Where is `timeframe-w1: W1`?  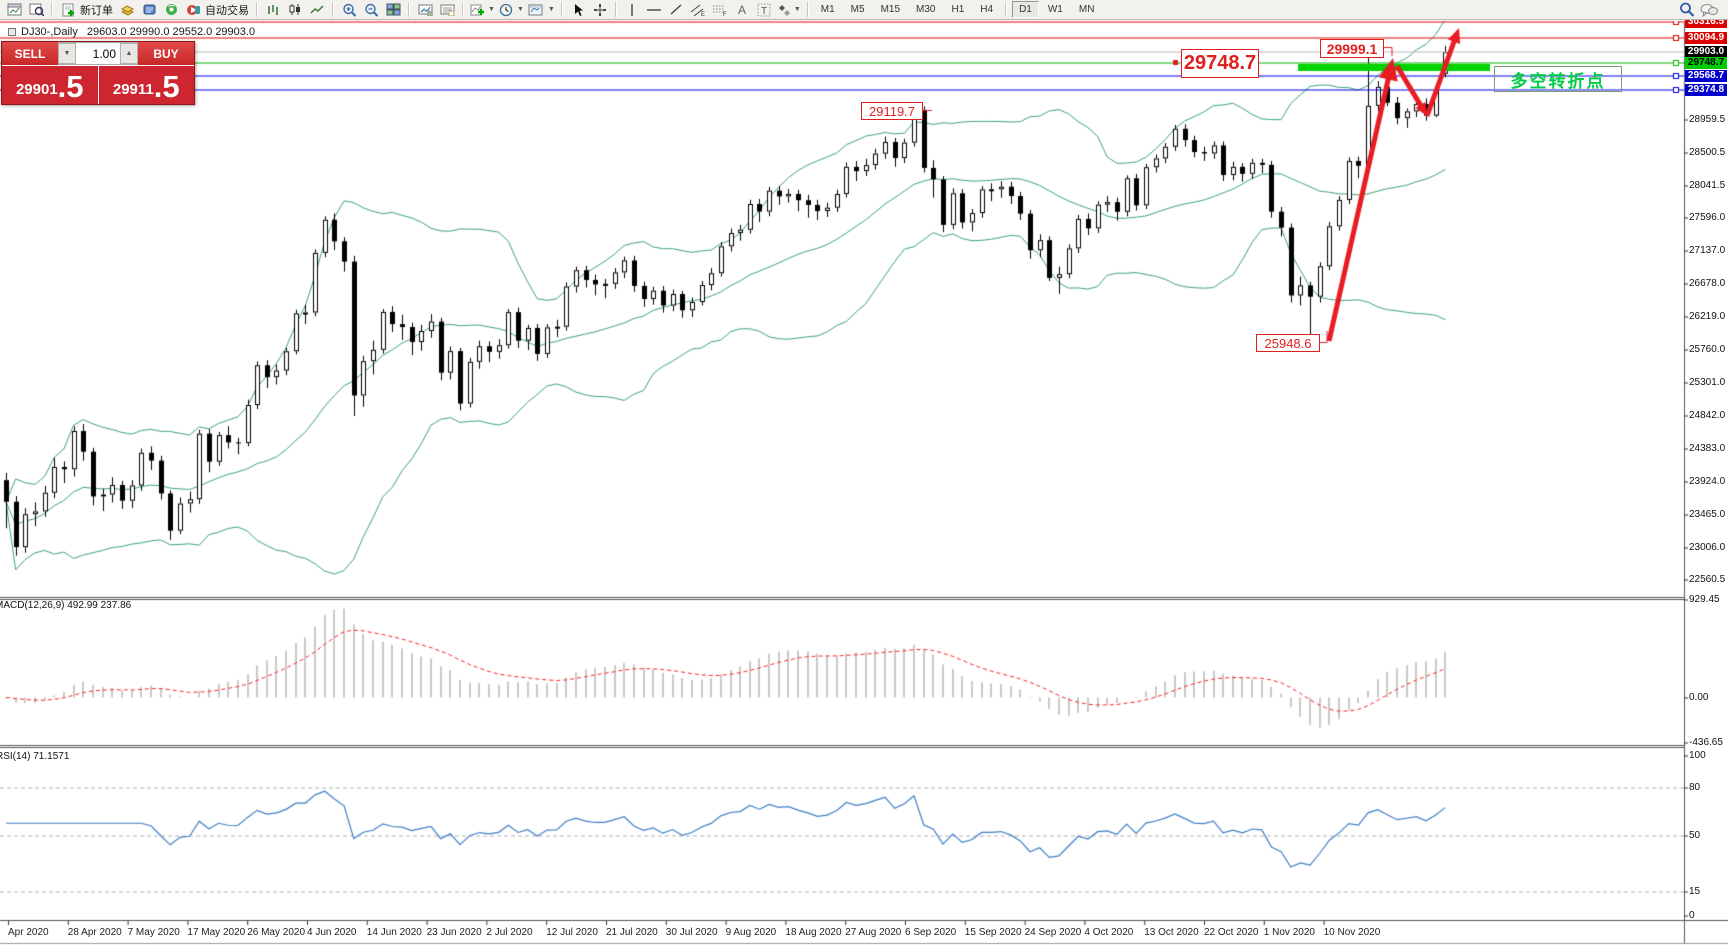 timeframe-w1: W1 is located at coordinates (1055, 9).